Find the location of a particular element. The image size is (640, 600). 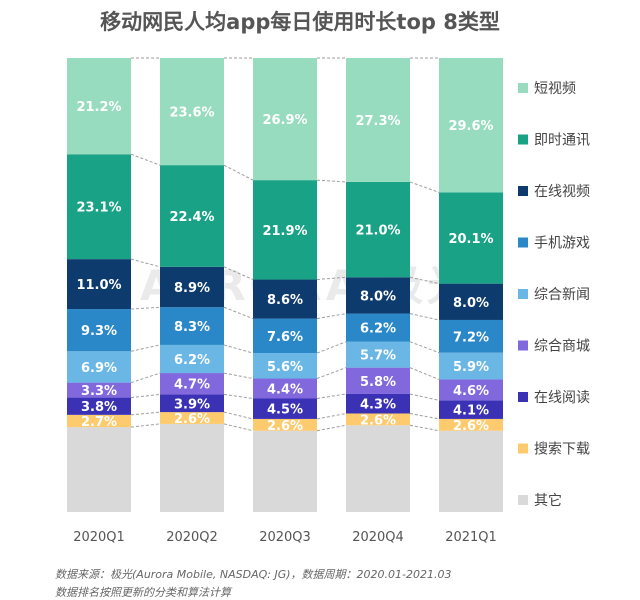

data-label: 9.3% is located at coordinates (99, 331).